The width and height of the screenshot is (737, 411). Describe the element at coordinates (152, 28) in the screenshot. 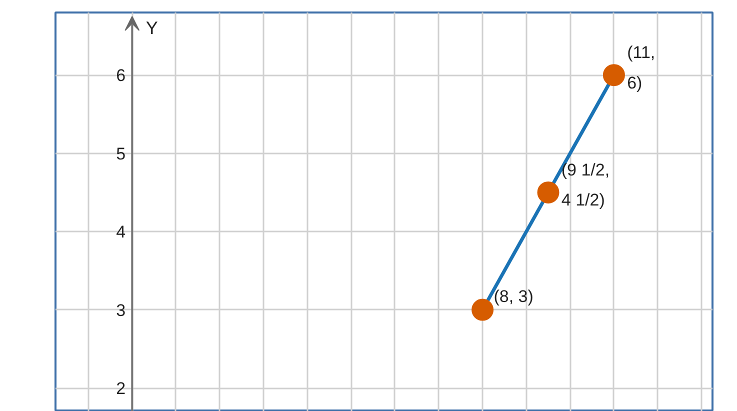

I see `y-axis-title: Y` at that location.